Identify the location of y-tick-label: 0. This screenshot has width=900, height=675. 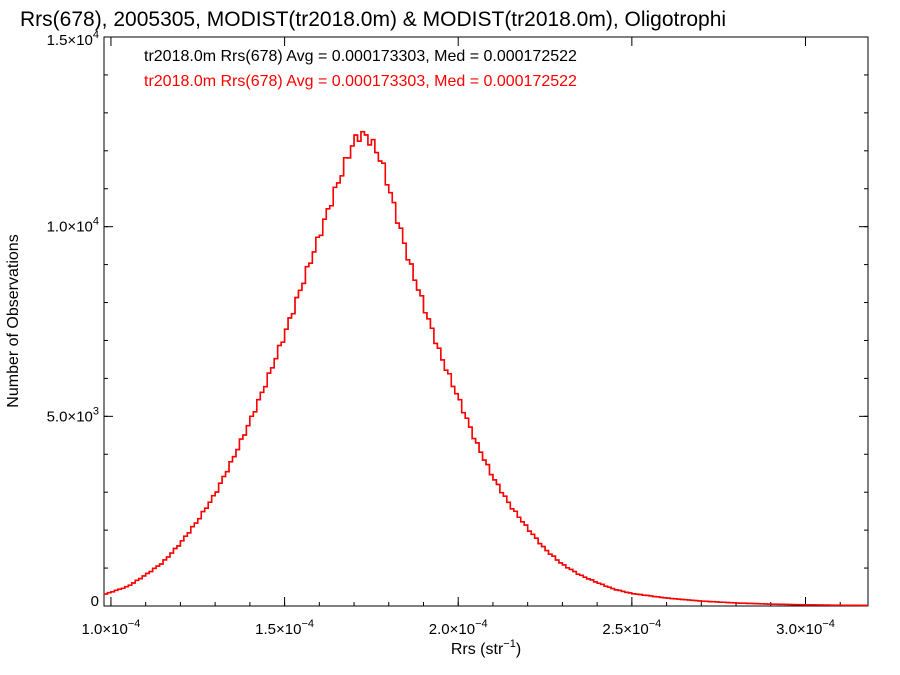
(95, 601).